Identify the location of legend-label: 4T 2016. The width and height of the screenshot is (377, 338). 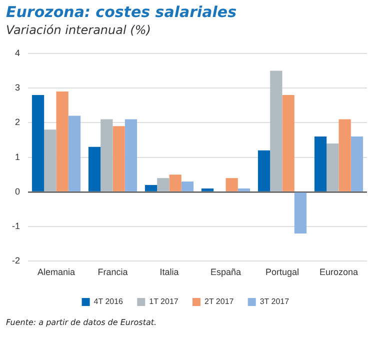
(109, 301).